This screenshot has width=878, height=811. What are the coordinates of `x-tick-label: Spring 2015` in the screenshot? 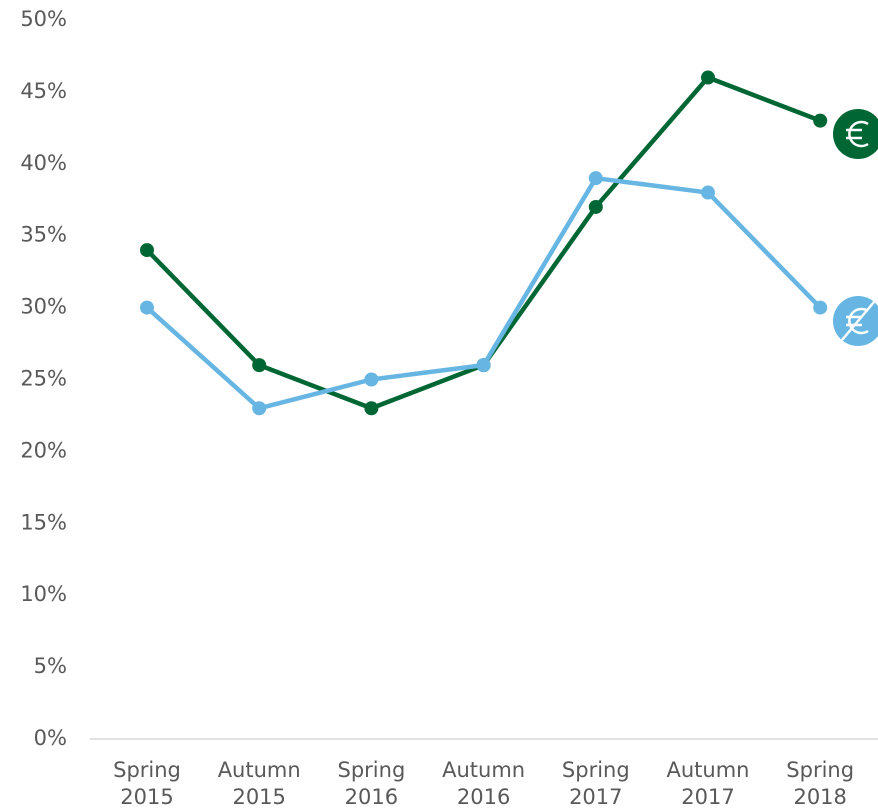 It's located at (147, 783).